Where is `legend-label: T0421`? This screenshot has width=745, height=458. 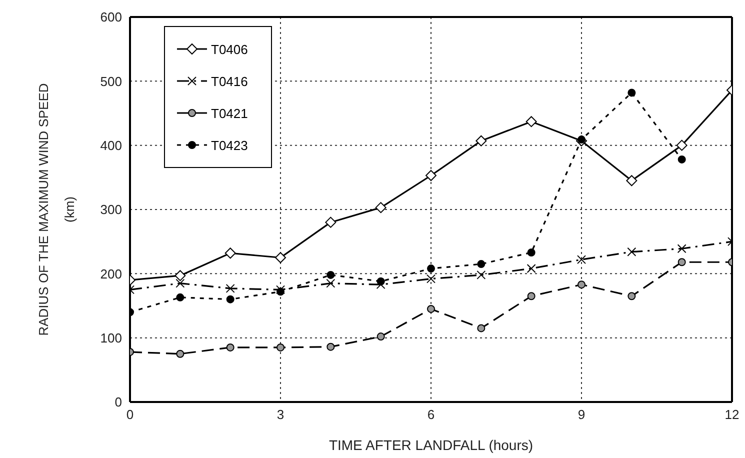 legend-label: T0421 is located at coordinates (229, 113).